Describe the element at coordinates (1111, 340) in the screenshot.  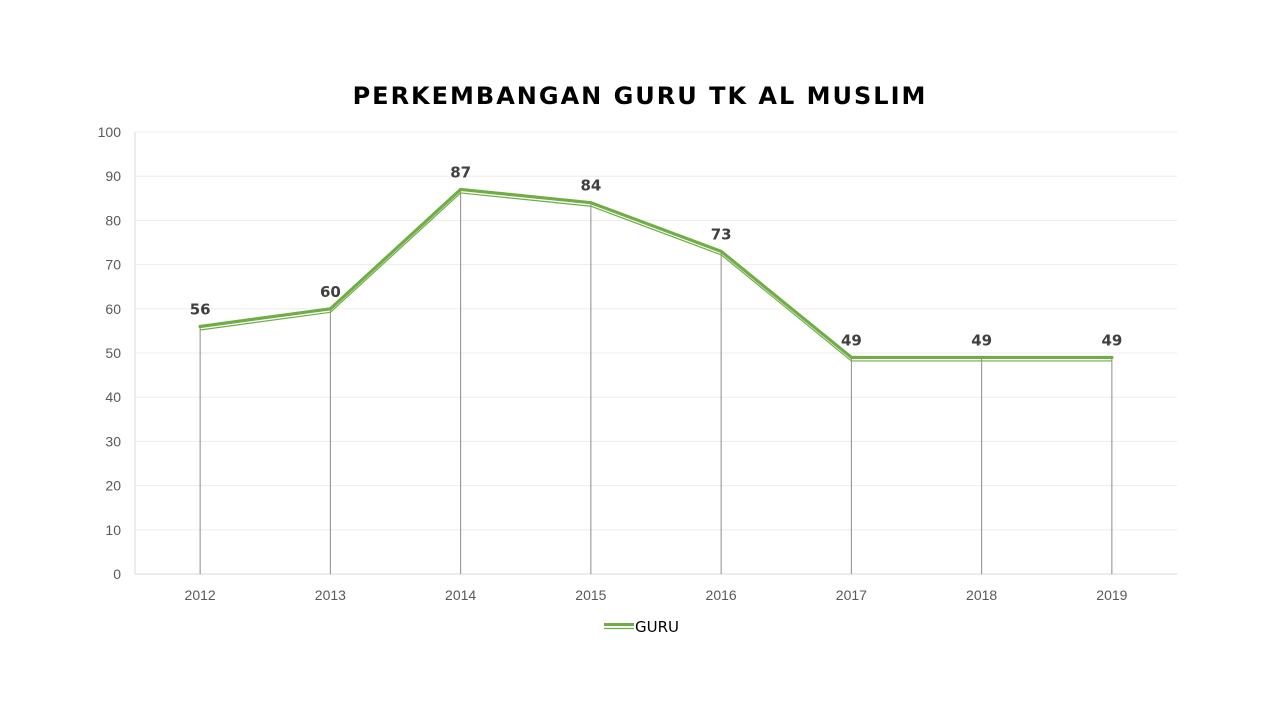
I see `data-label-2019: 49` at that location.